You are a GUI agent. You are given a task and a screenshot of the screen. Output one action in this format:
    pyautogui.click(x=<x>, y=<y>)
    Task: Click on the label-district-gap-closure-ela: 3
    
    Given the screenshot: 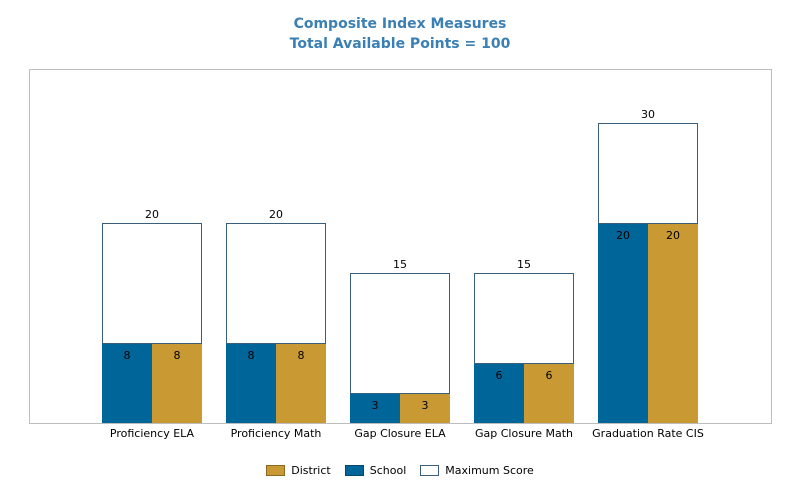 What is the action you would take?
    pyautogui.click(x=425, y=405)
    